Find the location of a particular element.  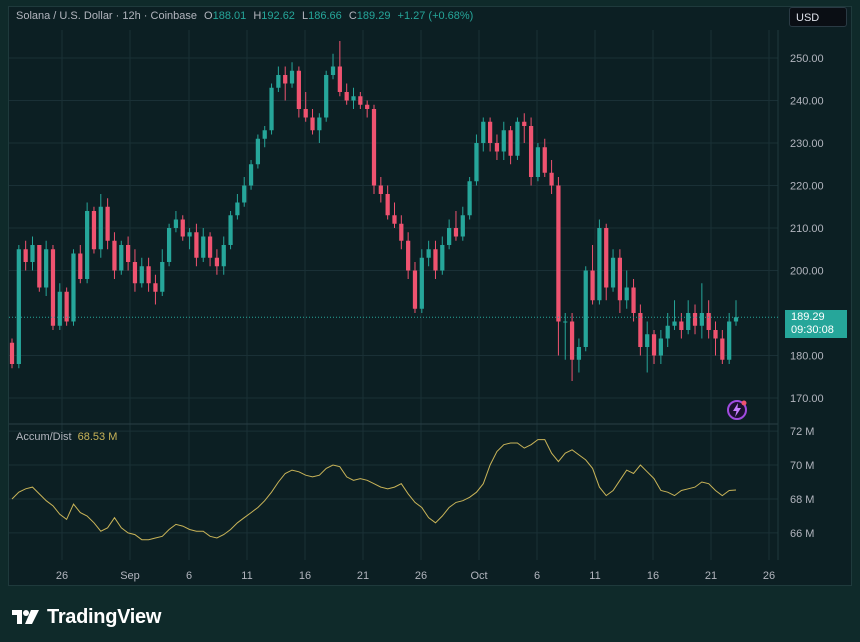

bar-countdown: 09:30:08 is located at coordinates (812, 330).